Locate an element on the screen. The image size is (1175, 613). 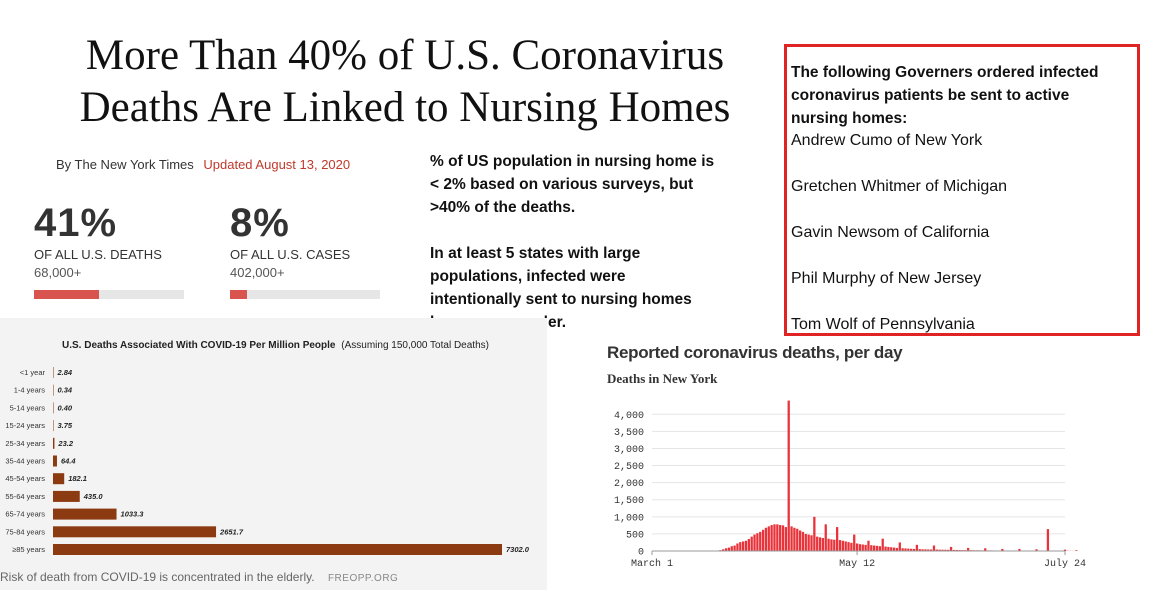
age-category-label: 45-54 years is located at coordinates (25, 478).